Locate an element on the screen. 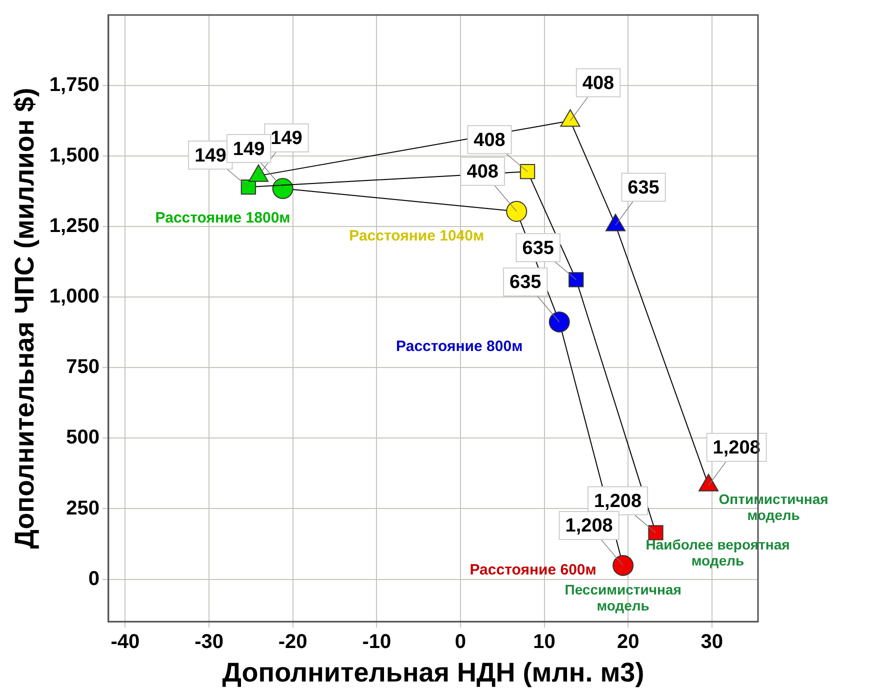 This screenshot has height=698, width=878. y-tick-label: 250 is located at coordinates (83, 508).